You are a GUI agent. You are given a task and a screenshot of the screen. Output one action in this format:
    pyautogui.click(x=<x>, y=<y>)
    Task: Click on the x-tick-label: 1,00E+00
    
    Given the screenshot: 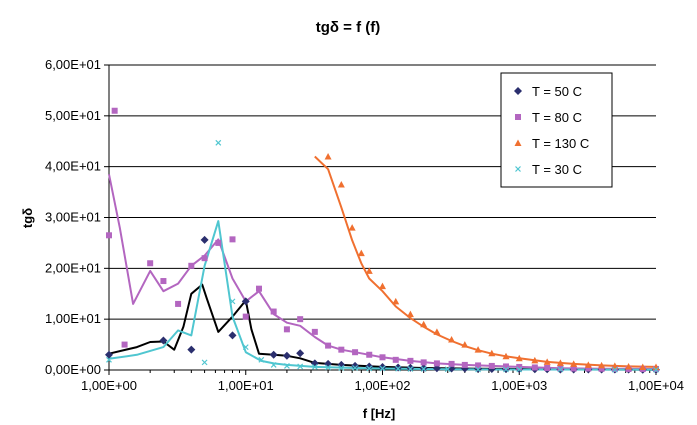 What is the action you would take?
    pyautogui.click(x=109, y=385)
    